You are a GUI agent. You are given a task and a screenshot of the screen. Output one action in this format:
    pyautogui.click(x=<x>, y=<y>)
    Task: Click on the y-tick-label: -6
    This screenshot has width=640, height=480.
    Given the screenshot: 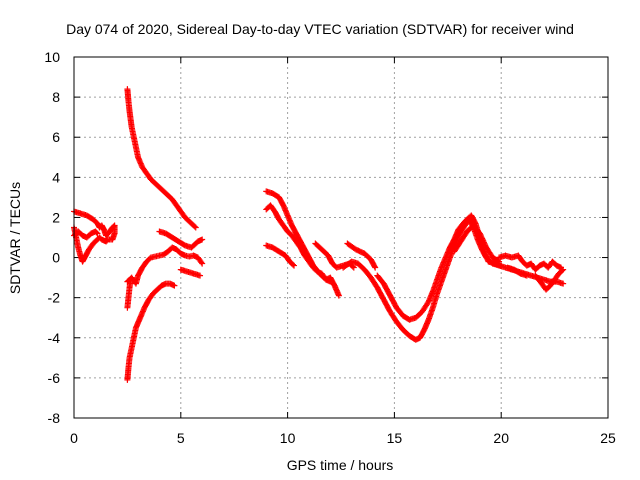 What is the action you would take?
    pyautogui.click(x=54, y=378)
    